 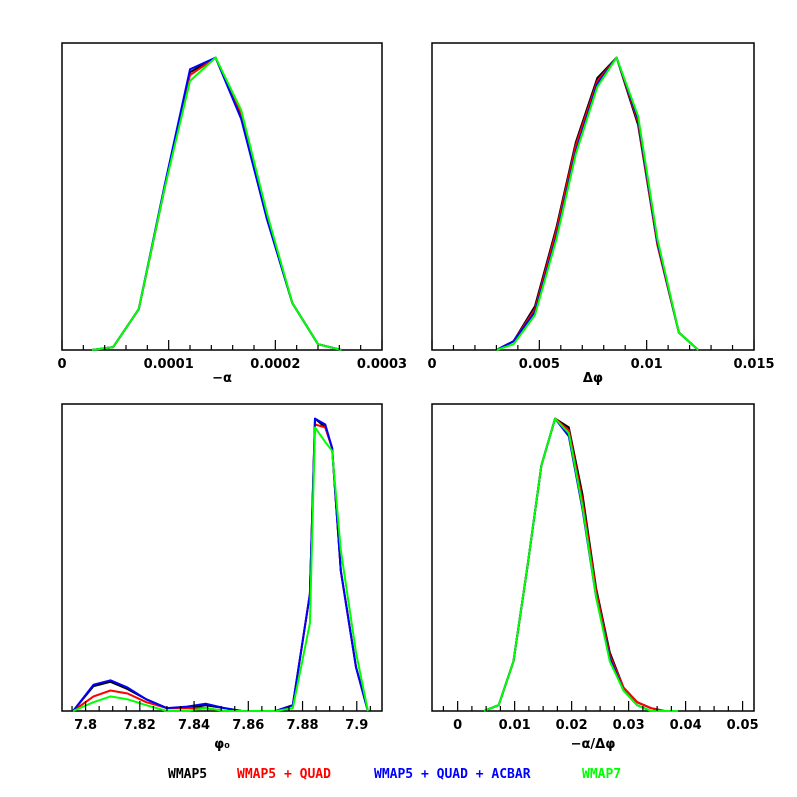 What do you see at coordinates (539, 364) in the screenshot?
I see `tick-label: 0.005` at bounding box center [539, 364].